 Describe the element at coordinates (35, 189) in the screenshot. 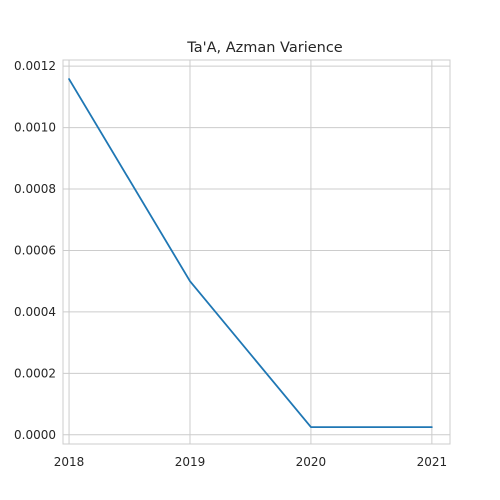

I see `y-tick-label: 0.0008` at that location.